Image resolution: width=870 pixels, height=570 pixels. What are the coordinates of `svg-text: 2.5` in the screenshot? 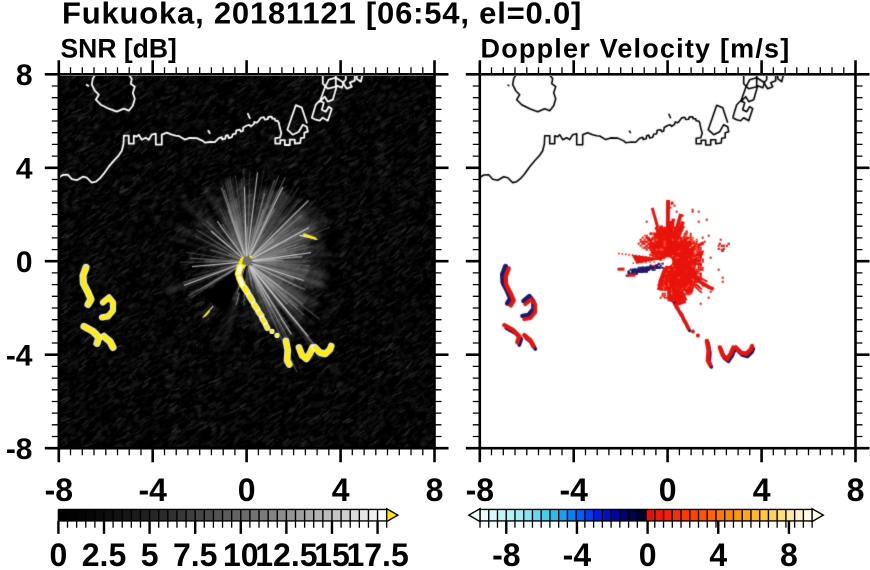 It's located at (104, 553).